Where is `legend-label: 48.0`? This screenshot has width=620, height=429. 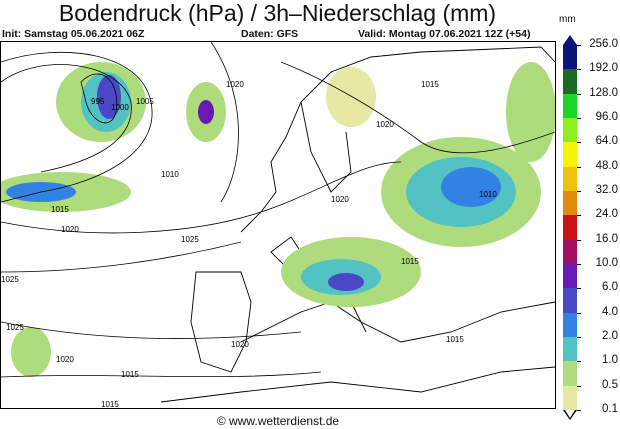
legend-label: 48.0 is located at coordinates (606, 165).